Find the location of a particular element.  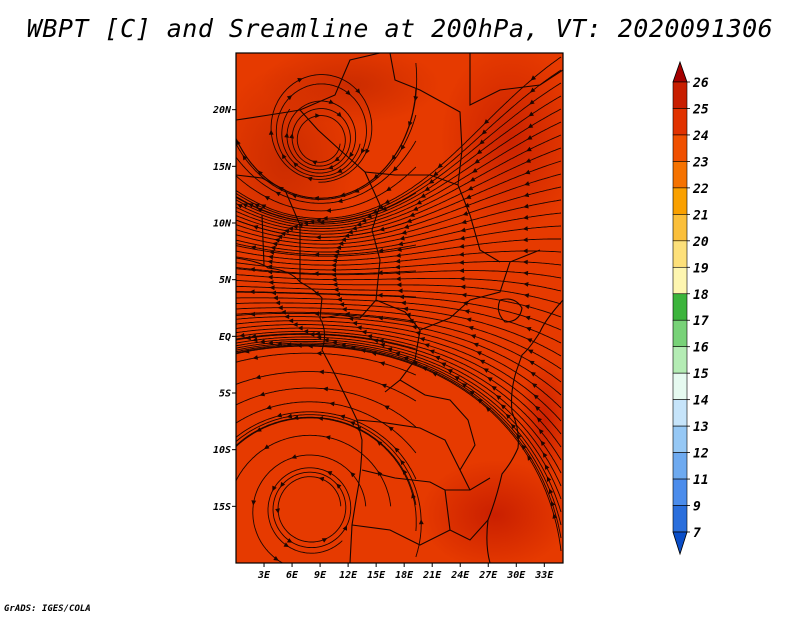

border-k is located at coordinates (516, 79).